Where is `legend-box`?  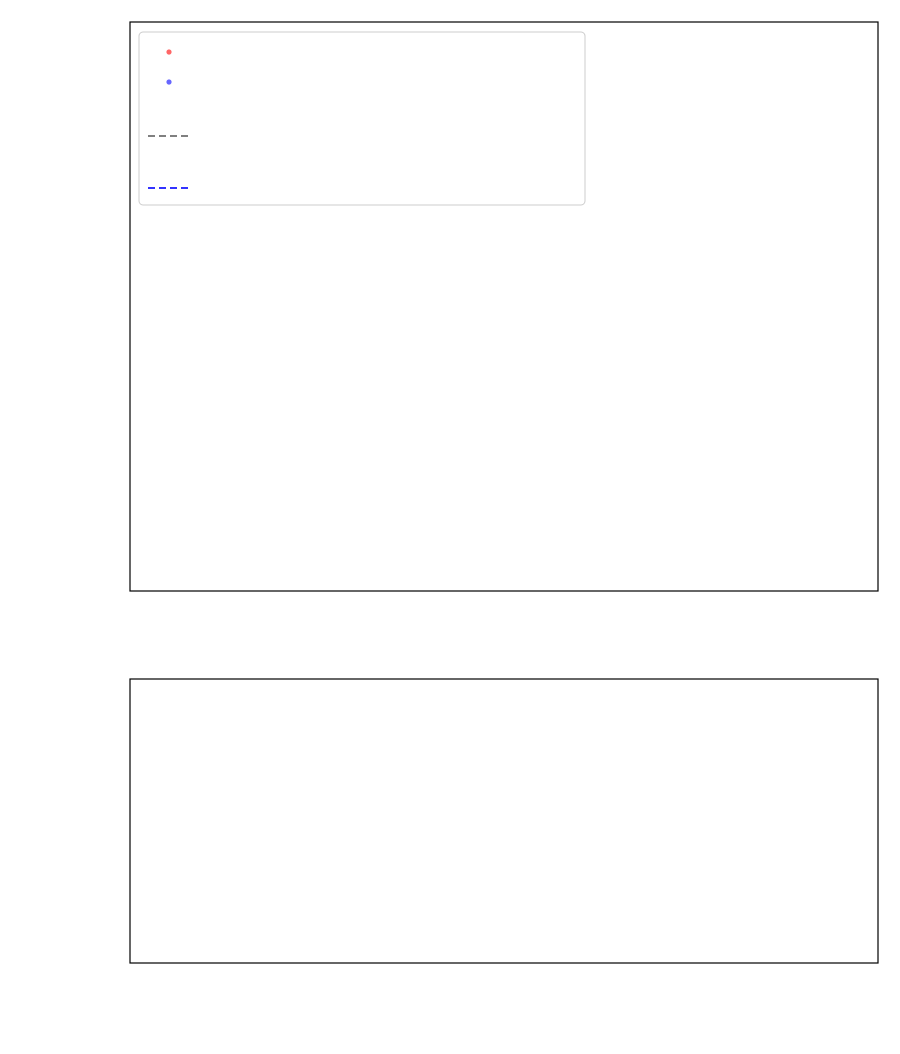 legend-box is located at coordinates (362, 118).